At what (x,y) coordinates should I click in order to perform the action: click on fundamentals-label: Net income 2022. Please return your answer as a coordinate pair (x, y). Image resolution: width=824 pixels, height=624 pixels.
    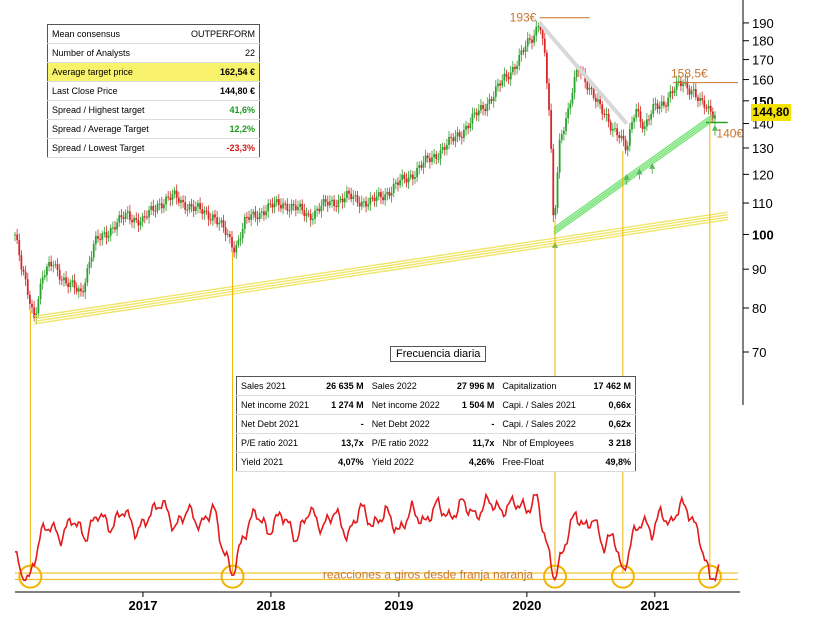
    Looking at the image, I should click on (408, 405).